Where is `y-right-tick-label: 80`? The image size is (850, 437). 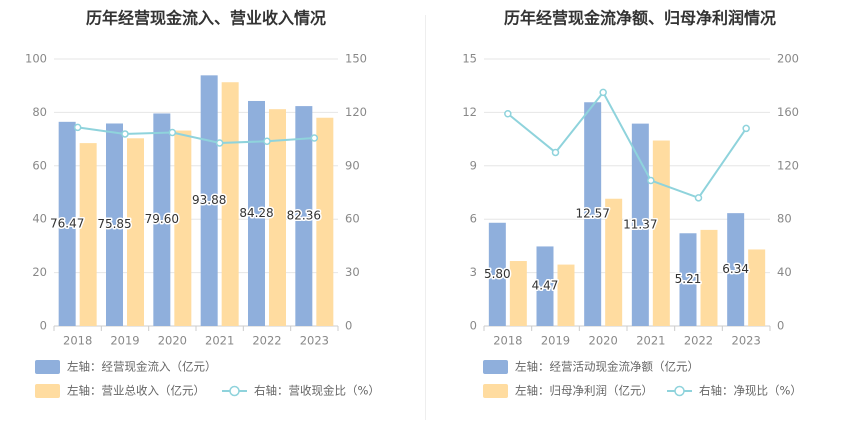 y-right-tick-label: 80 is located at coordinates (784, 219).